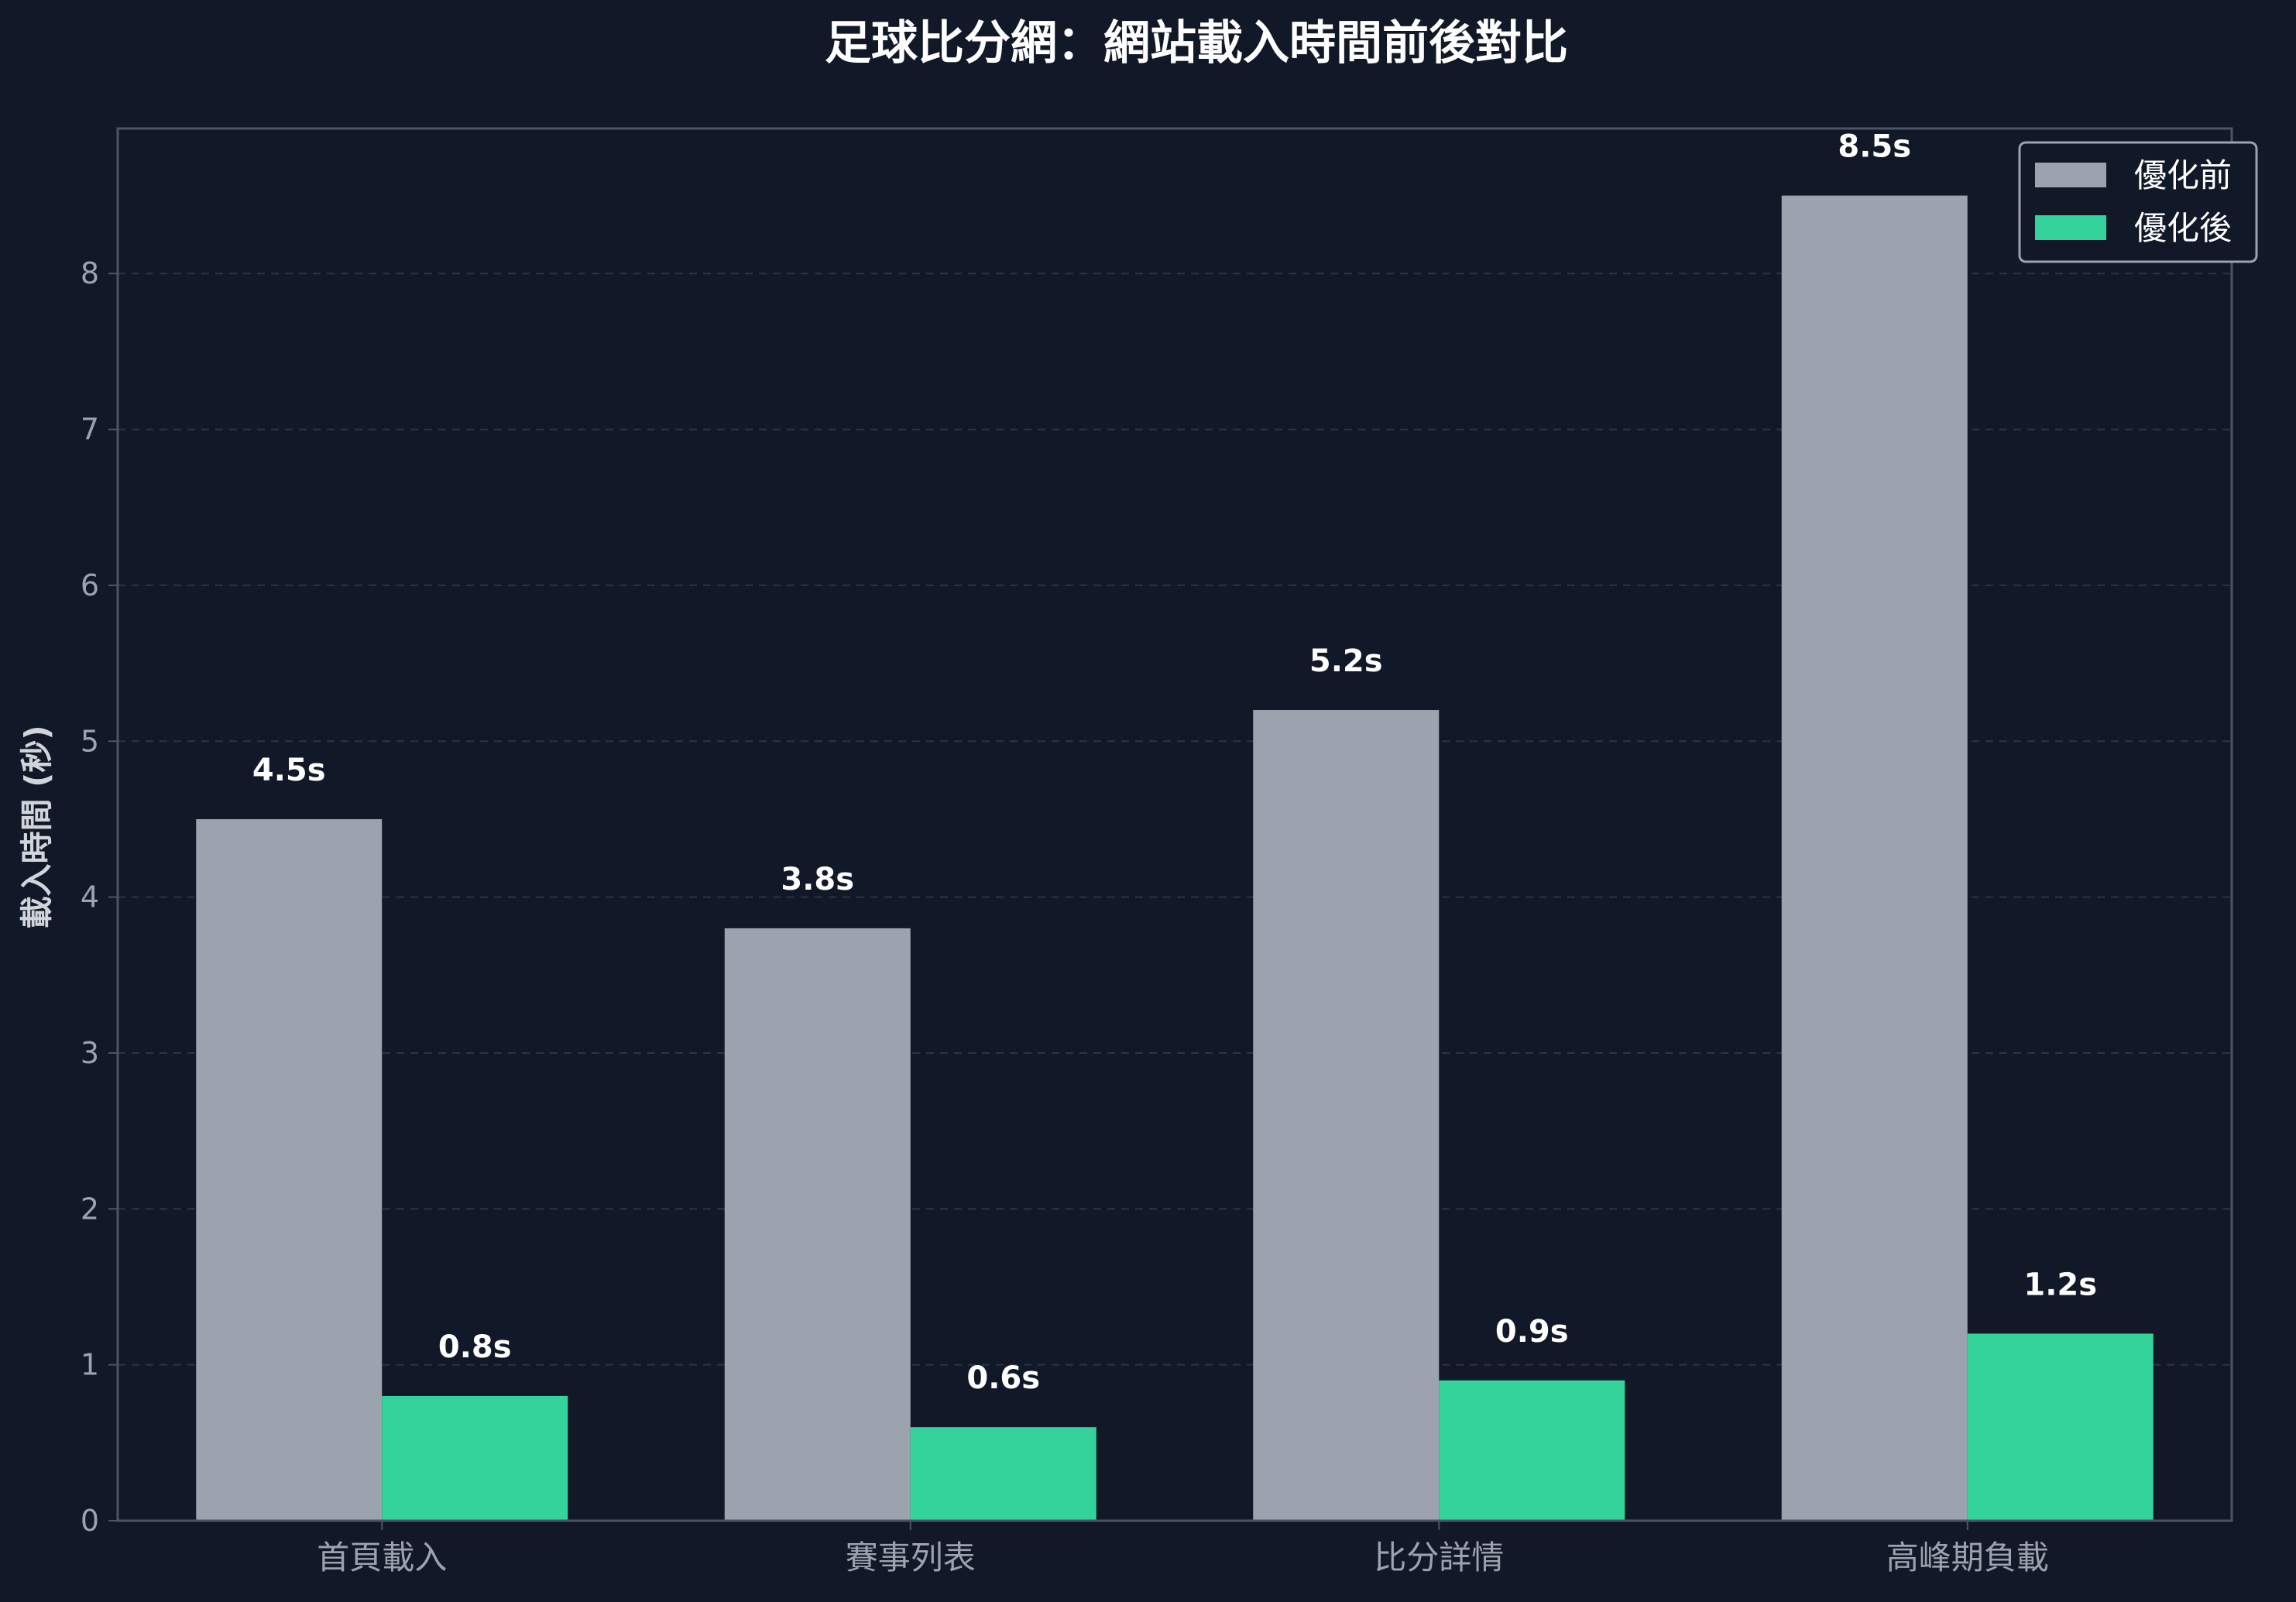 This screenshot has width=2296, height=1602. I want to click on data-label: 1.2s, so click(2060, 1284).